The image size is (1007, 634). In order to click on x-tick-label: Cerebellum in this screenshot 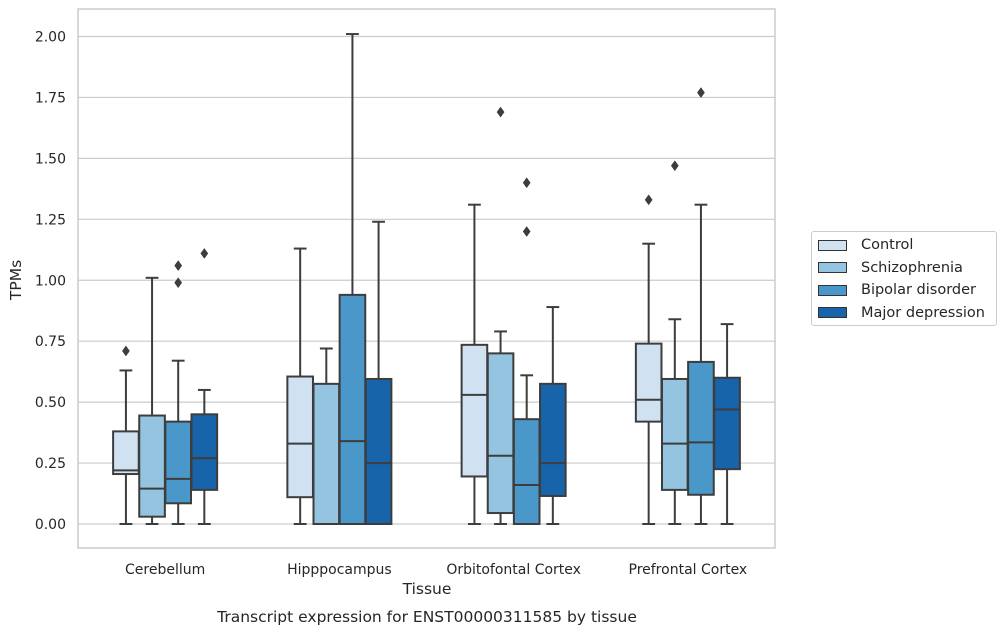, I will do `click(165, 570)`.